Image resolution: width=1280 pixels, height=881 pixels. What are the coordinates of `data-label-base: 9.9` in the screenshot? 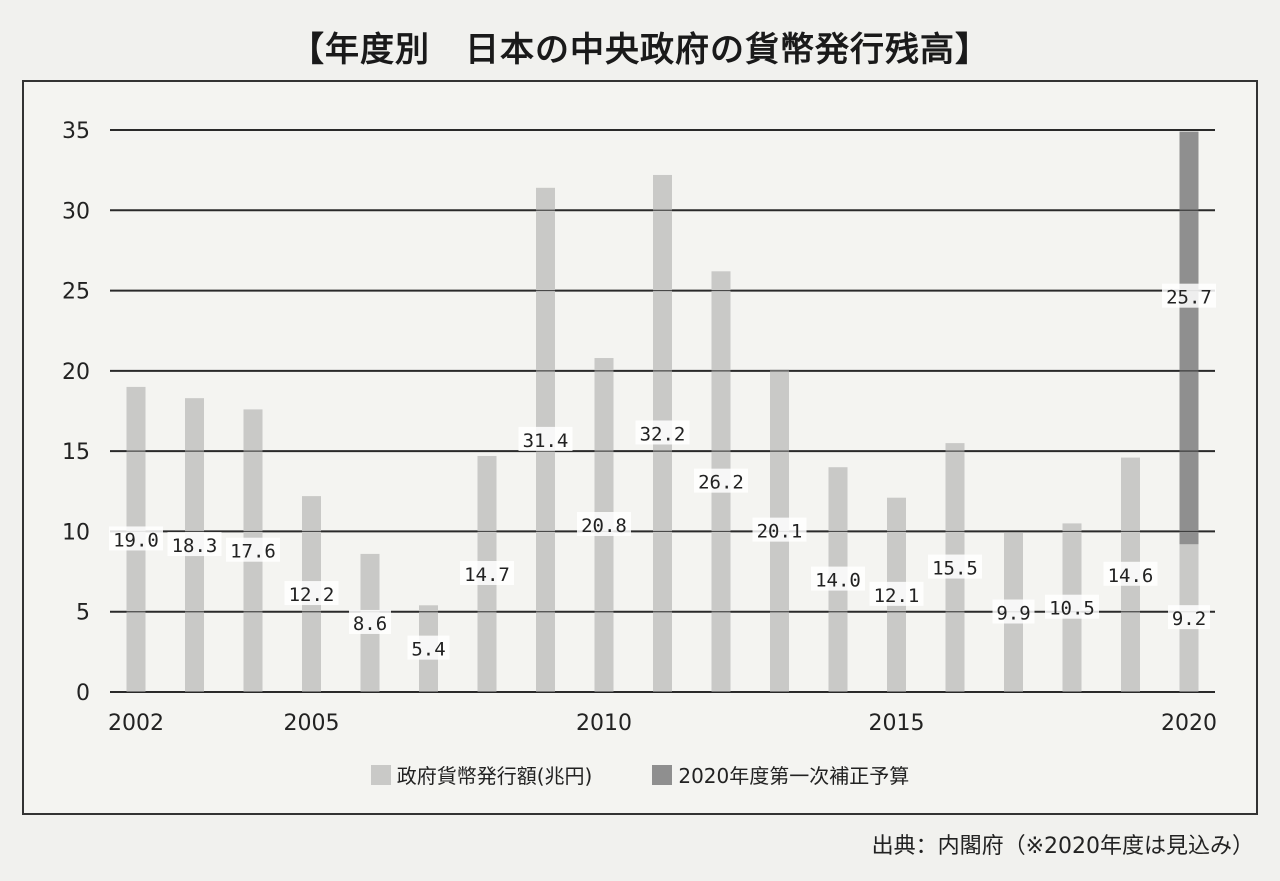 It's located at (1013, 614).